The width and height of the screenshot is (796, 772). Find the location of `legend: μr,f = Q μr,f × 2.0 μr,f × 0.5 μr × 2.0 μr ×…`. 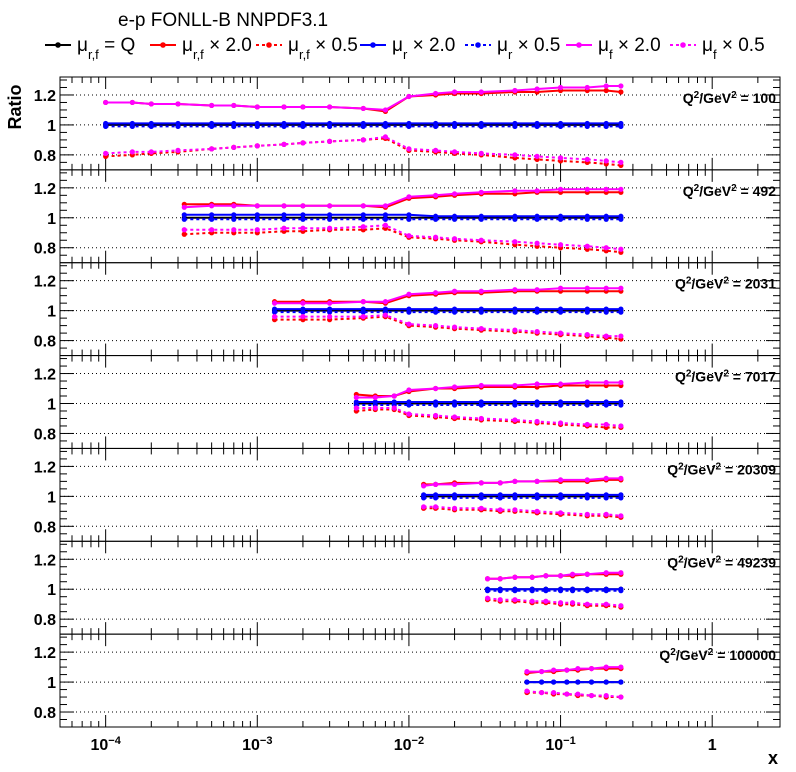

legend: μr,f = Q μr,f × 2.0 μr,f × 0.5 μr × 2.0 μr ×… is located at coordinates (405, 48).